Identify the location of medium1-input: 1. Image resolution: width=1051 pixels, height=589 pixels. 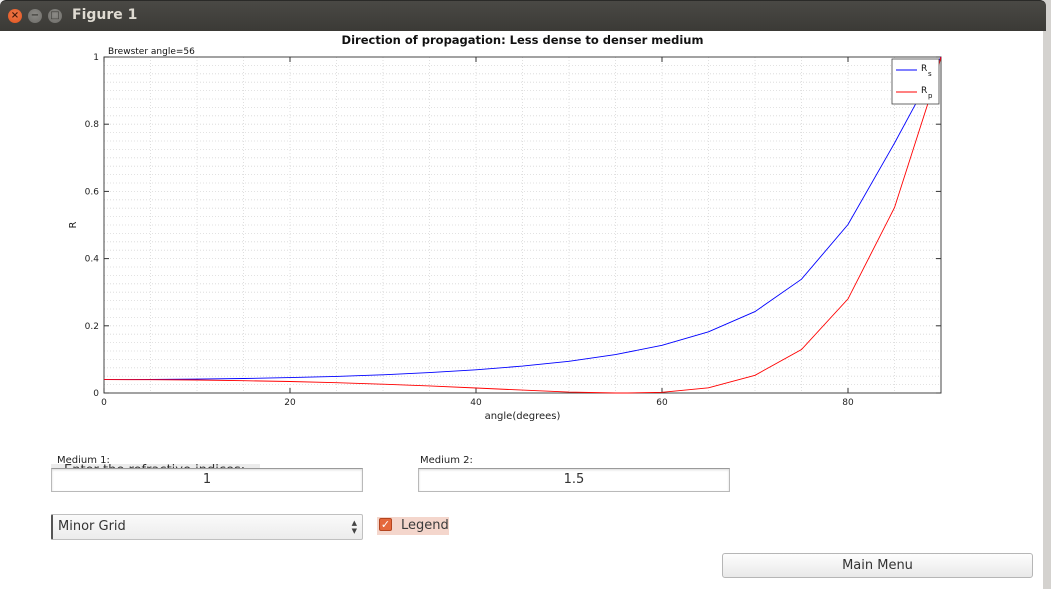
(207, 480).